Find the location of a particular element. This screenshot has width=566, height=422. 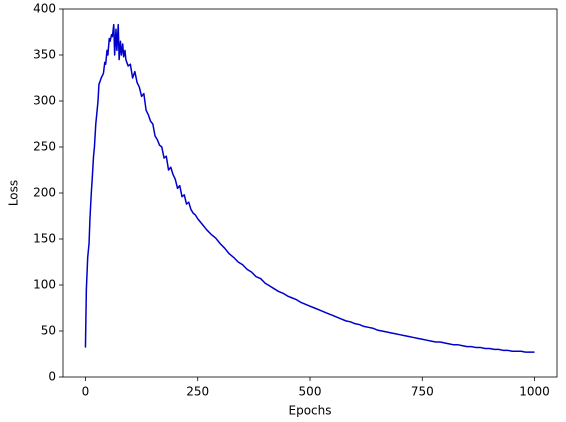

x-axis-label: Epochs is located at coordinates (310, 411).